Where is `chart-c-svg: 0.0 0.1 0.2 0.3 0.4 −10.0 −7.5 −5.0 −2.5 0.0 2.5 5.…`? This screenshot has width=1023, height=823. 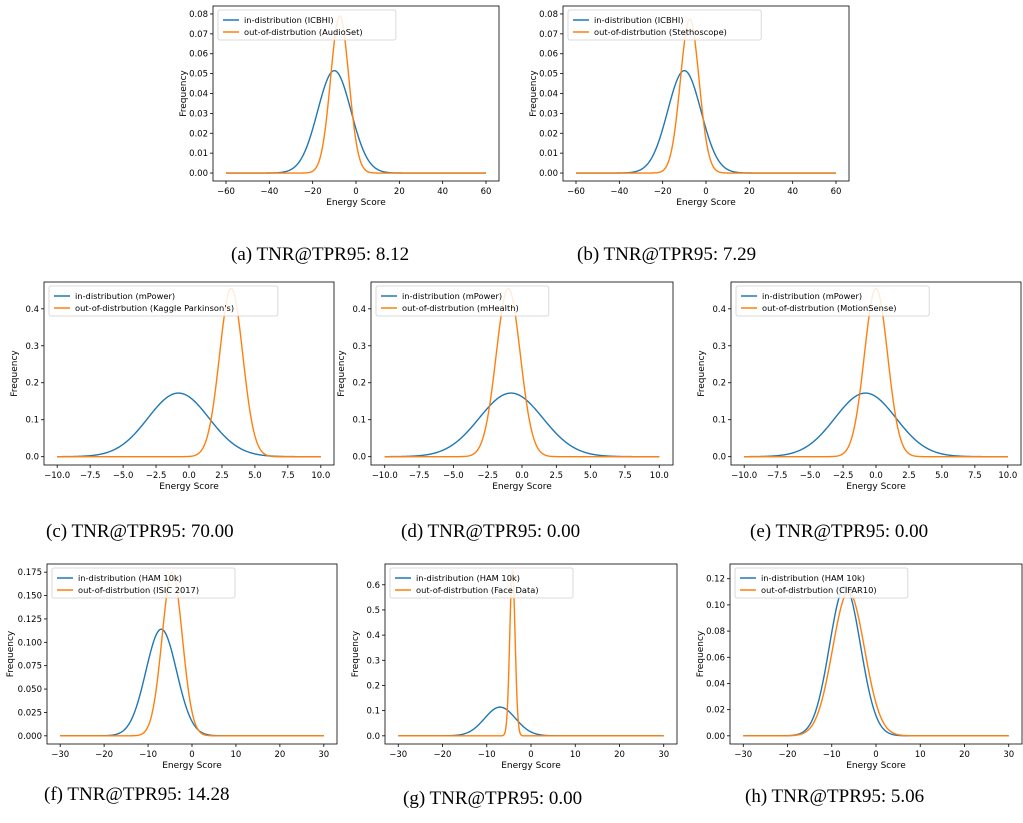 chart-c-svg: 0.0 0.1 0.2 0.3 0.4 −10.0 −7.5 −5.0 −2.5 0.0 2.5 5.… is located at coordinates (172, 386).